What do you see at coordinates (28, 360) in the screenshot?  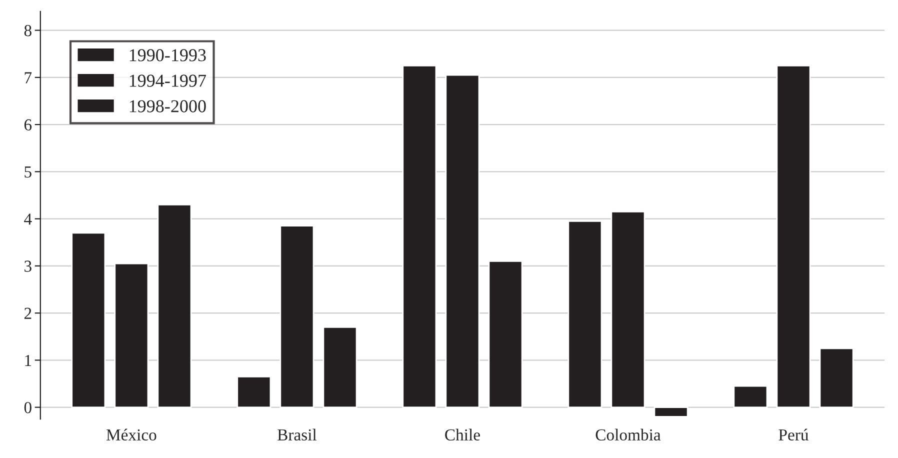 I see `y-tick-label: 1` at bounding box center [28, 360].